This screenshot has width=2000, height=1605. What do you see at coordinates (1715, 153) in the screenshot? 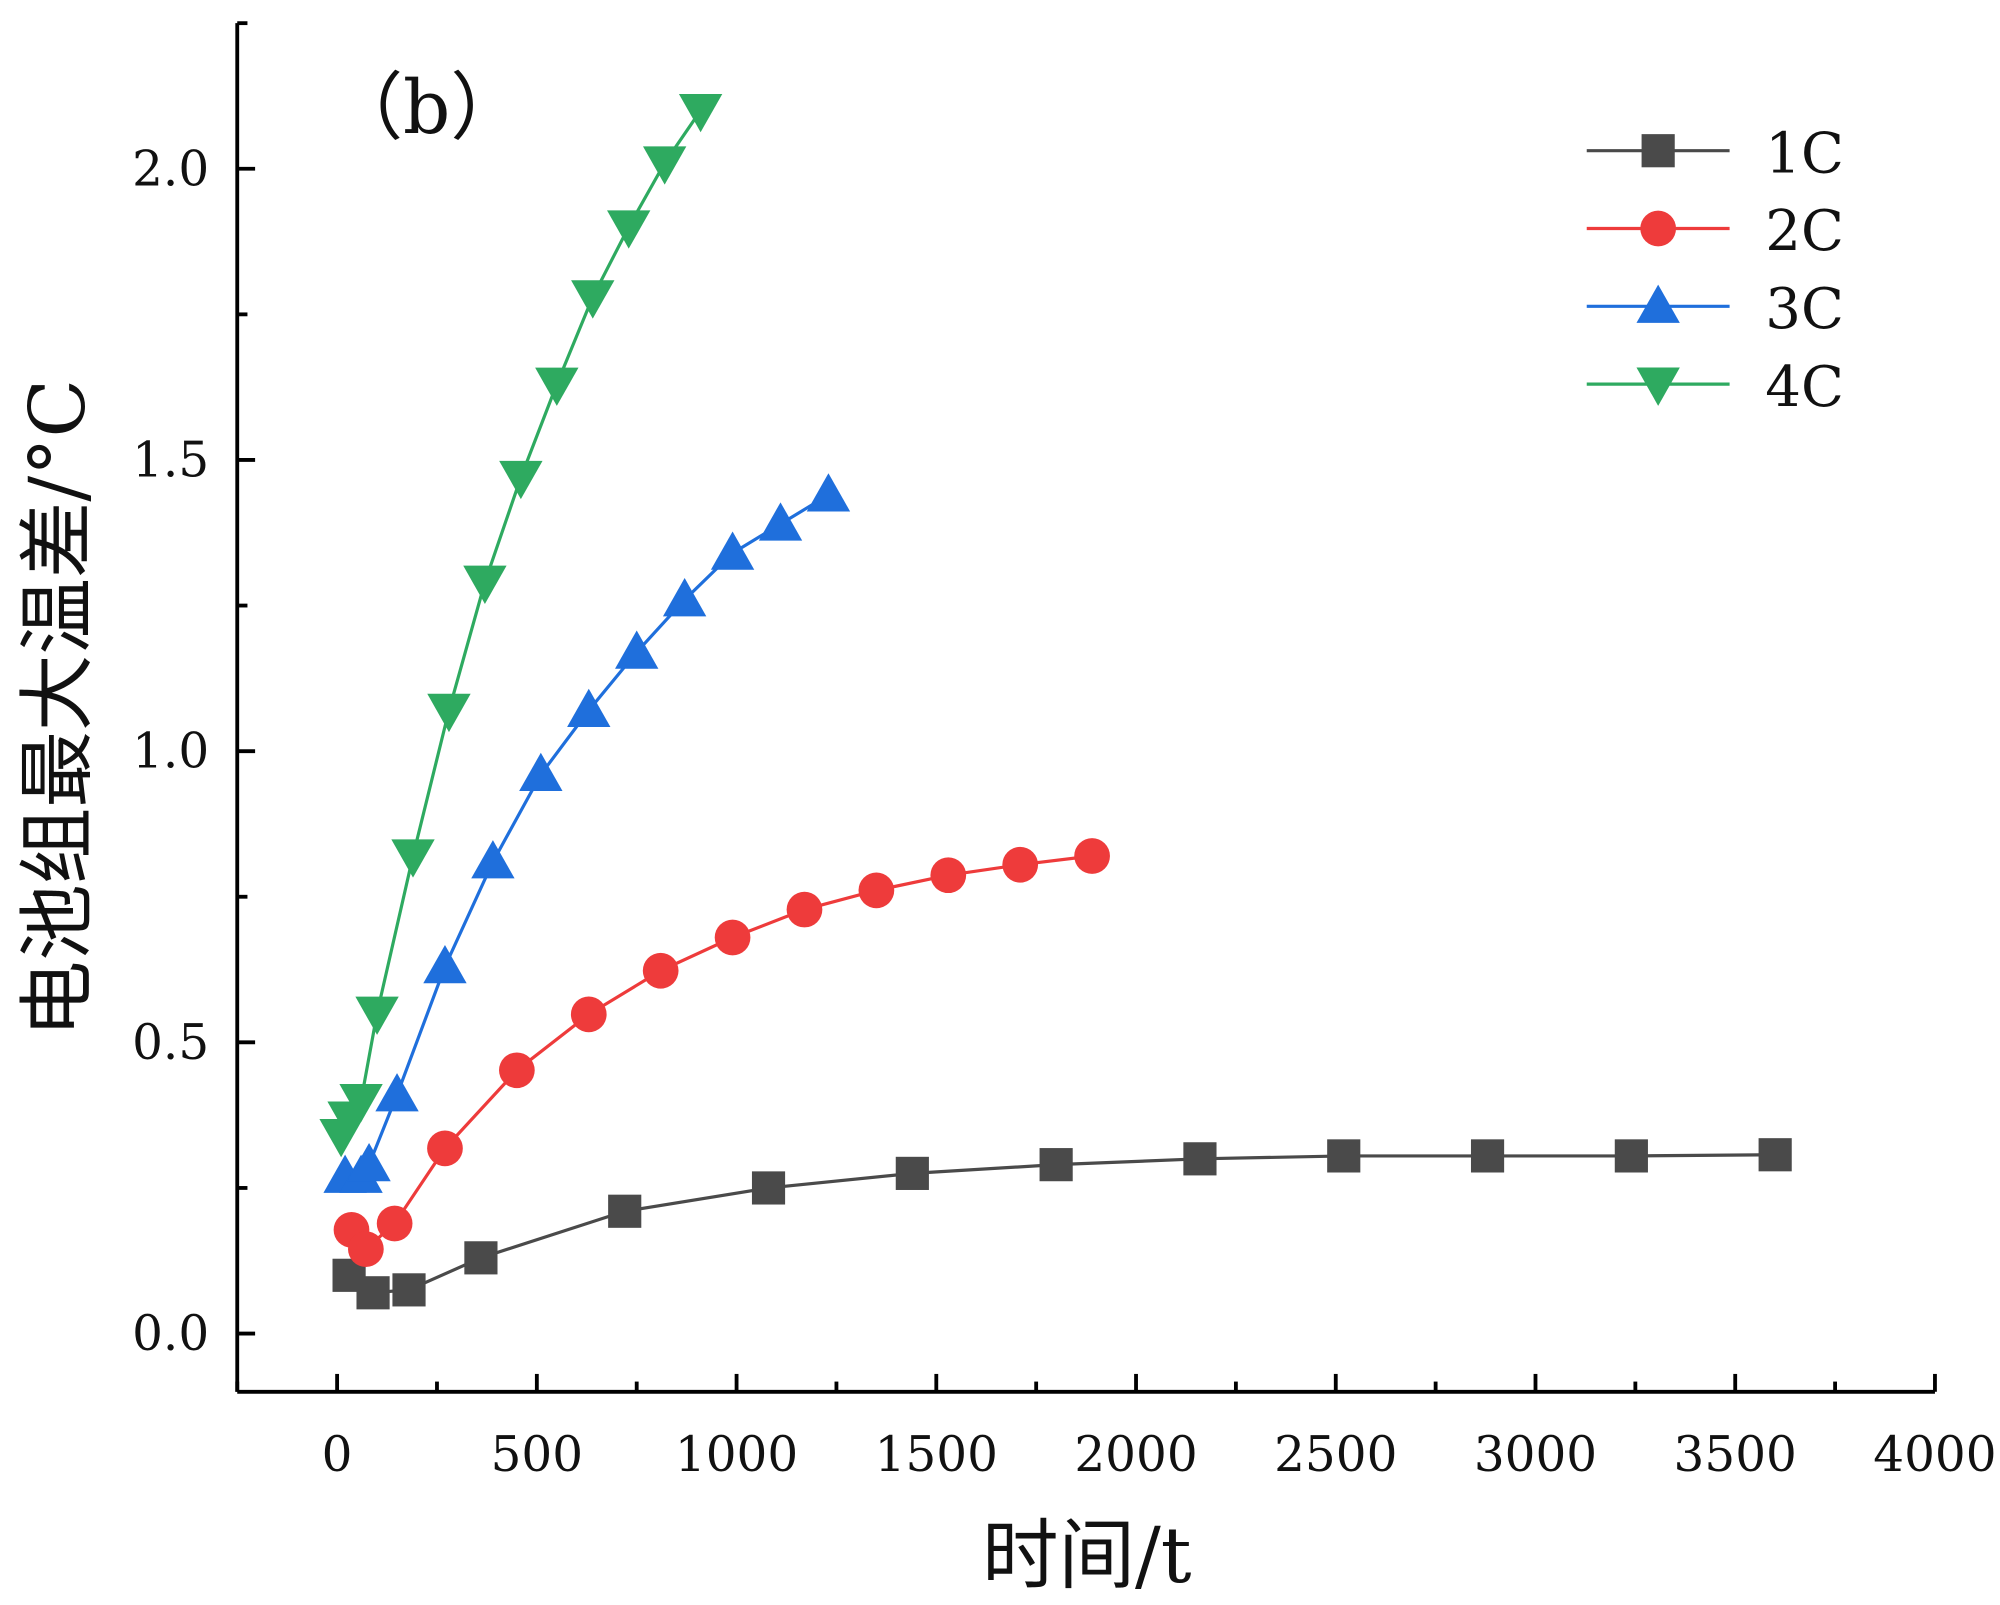
I see `legend-item-1C: 1C` at bounding box center [1715, 153].